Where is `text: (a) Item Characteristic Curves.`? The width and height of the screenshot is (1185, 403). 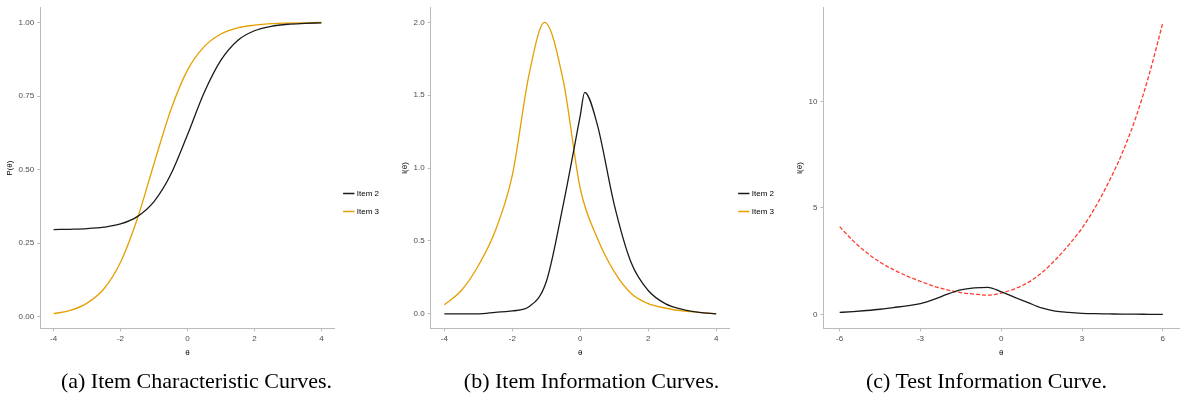
text: (a) Item Characteristic Curves. is located at coordinates (196, 380).